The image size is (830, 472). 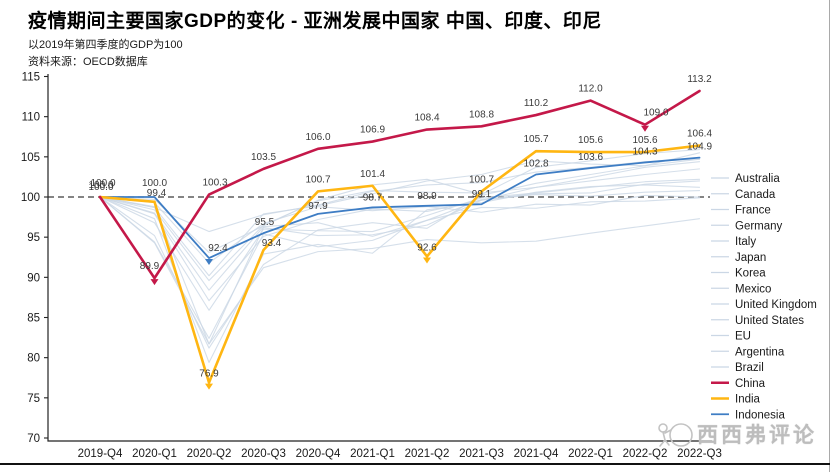 I want to click on value-label-china: 89.9, so click(x=150, y=266).